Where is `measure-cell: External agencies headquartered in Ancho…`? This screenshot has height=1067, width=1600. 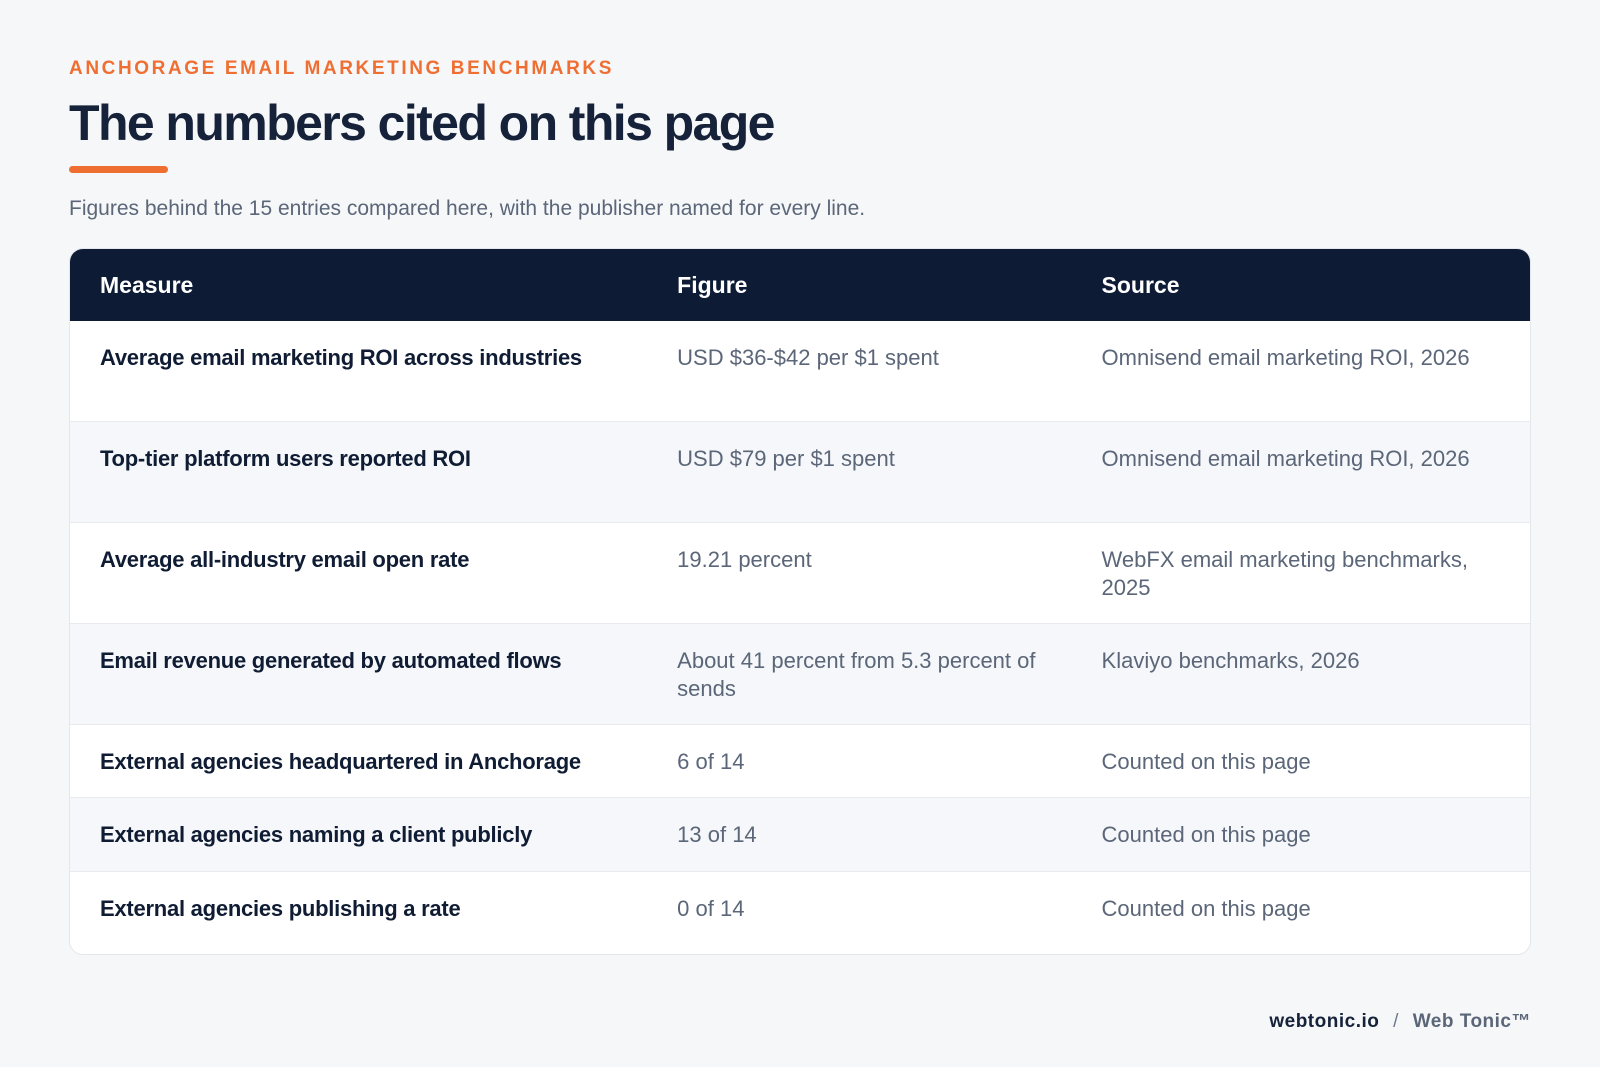 measure-cell: External agencies headquartered in Ancho… is located at coordinates (340, 761).